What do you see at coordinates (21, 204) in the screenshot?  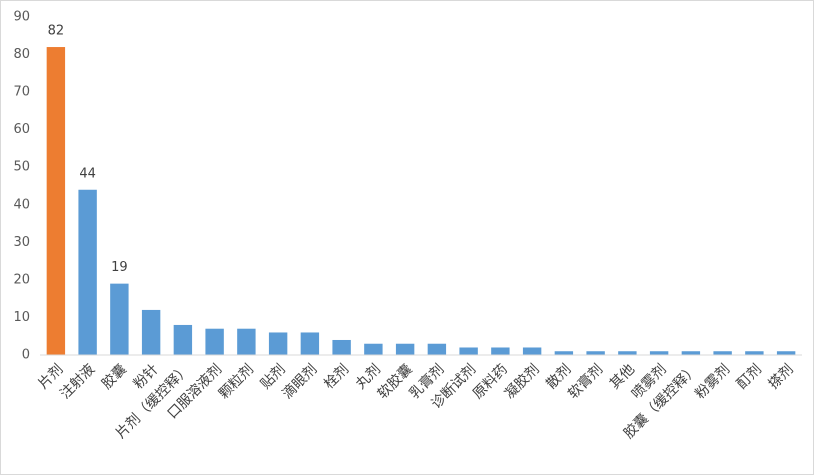 I see `y-tick-label: 40` at bounding box center [21, 204].